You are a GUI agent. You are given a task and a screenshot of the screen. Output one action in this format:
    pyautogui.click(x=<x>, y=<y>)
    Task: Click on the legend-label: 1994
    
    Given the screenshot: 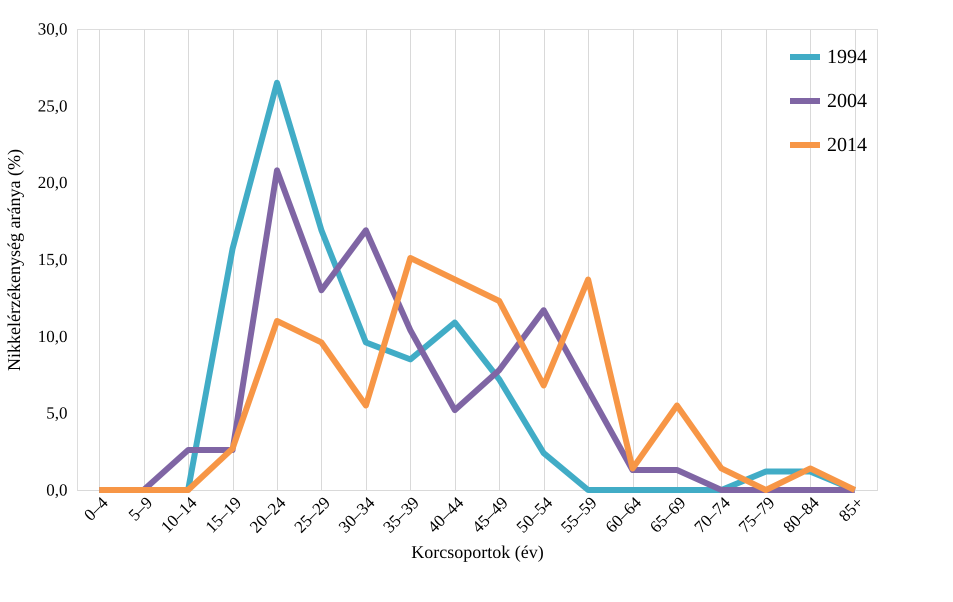 What is the action you would take?
    pyautogui.click(x=847, y=57)
    